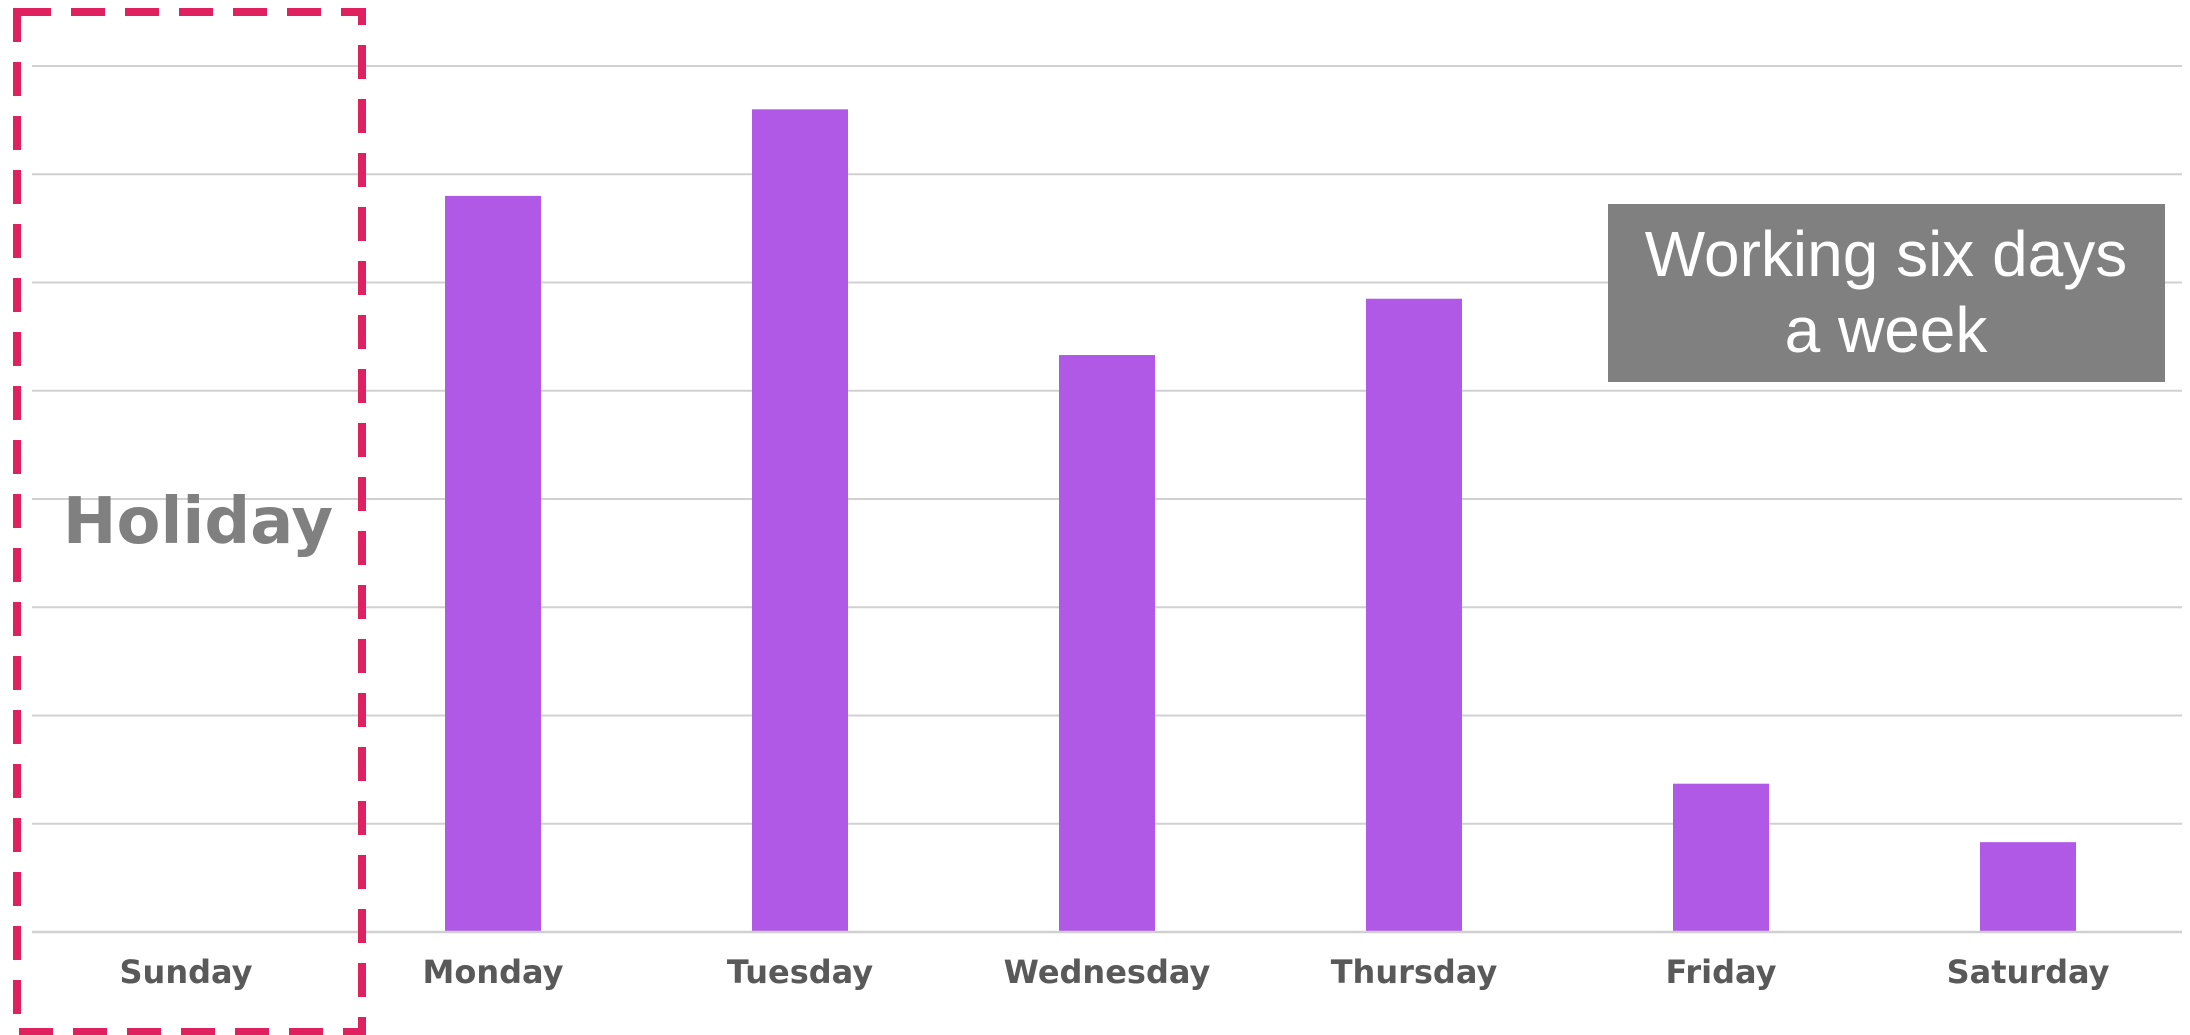  Describe the element at coordinates (2028, 887) in the screenshot. I see `bar-saturday` at that location.